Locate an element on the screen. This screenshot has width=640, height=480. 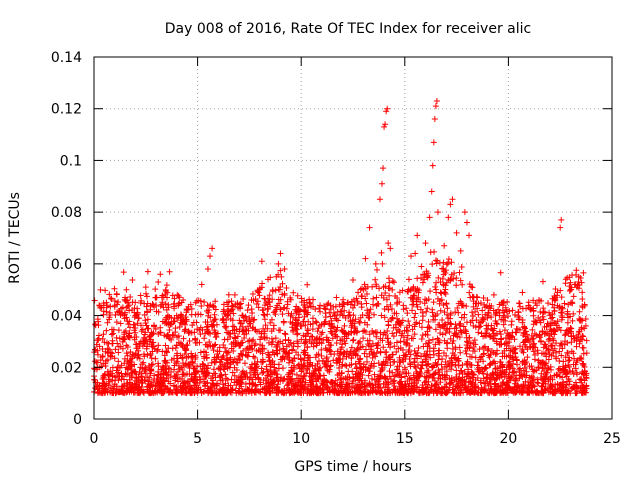
x-tick-label: 0 is located at coordinates (94, 439).